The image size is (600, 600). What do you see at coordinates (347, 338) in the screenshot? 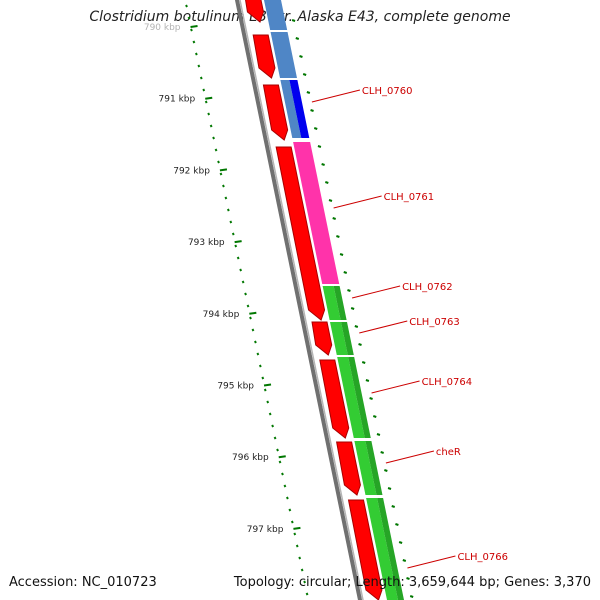
I see `cog-band-green-edge` at bounding box center [347, 338].